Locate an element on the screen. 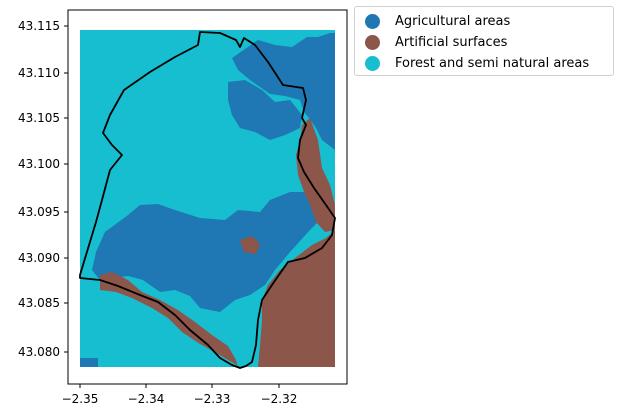 The height and width of the screenshot is (417, 622). x-axis: −2.35 −2.34 −2.33 −2.32 is located at coordinates (180, 395).